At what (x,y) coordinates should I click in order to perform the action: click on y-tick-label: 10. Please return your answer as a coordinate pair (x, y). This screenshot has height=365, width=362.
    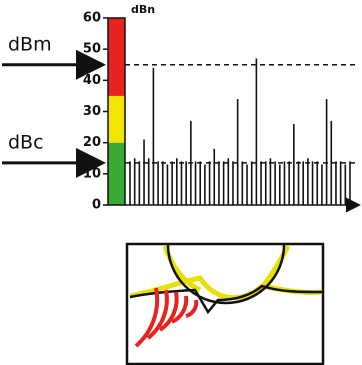
    Looking at the image, I should click on (92, 173).